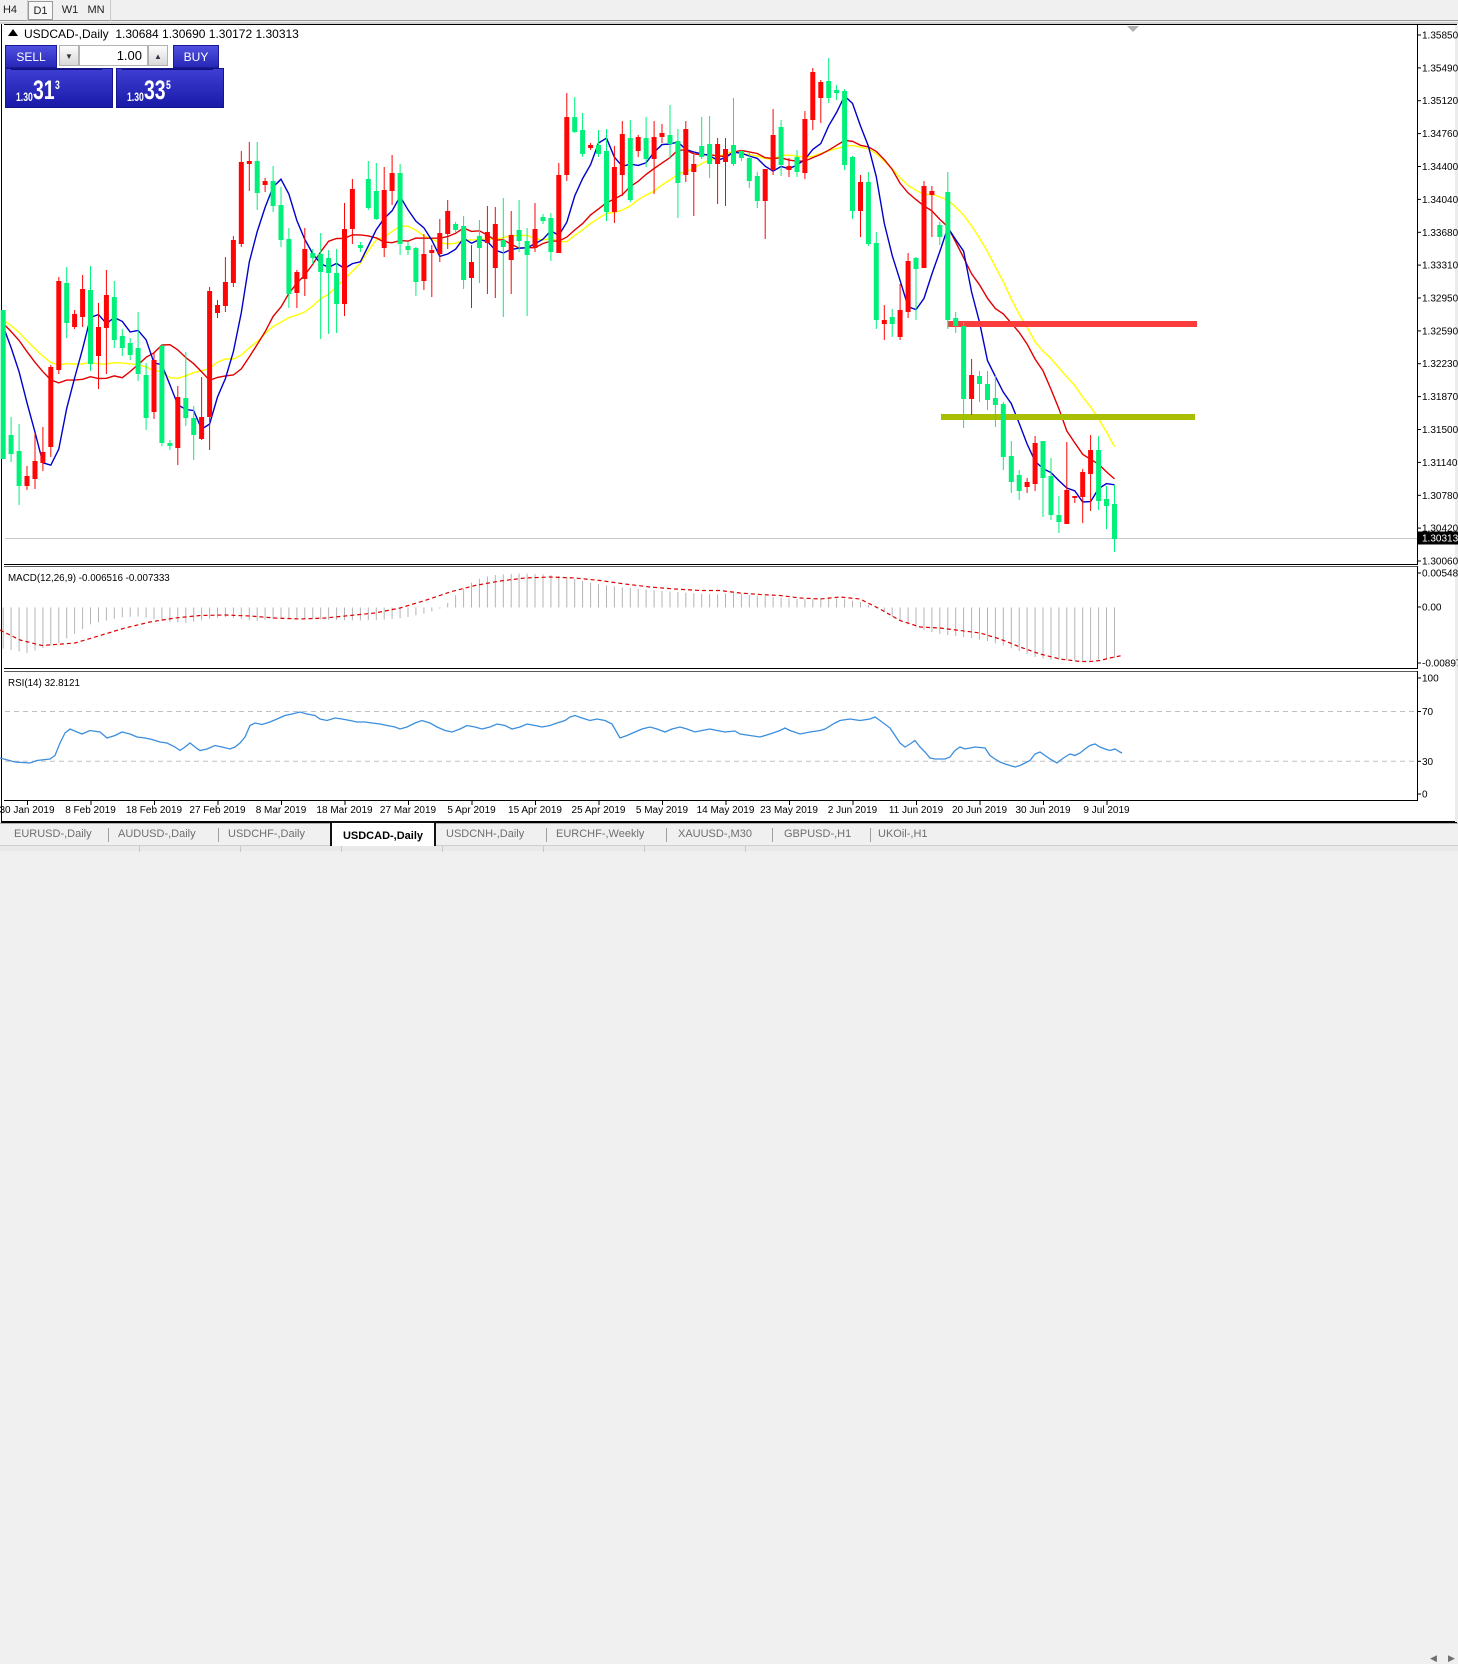 The width and height of the screenshot is (1458, 1664). I want to click on svg-text: 1.32590, so click(1440, 331).